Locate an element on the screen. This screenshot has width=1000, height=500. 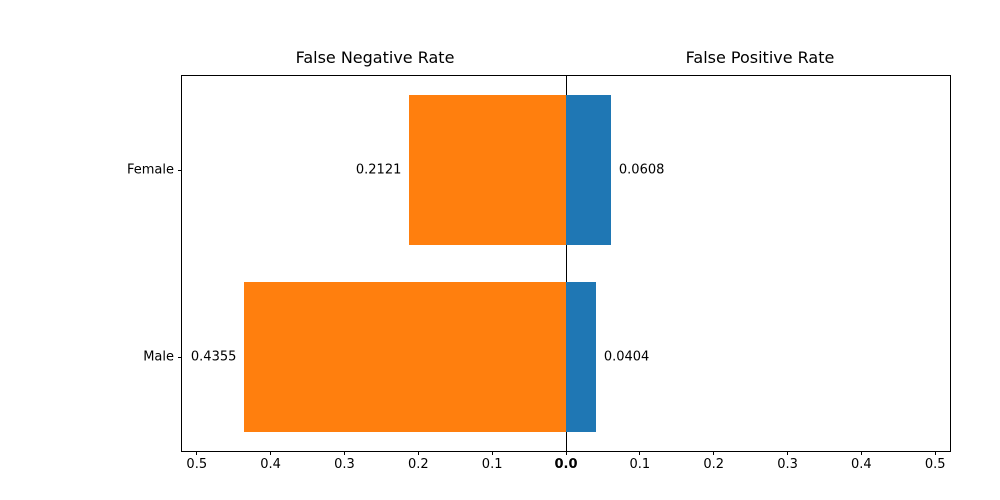
y-tick-label-male: Male is located at coordinates (158, 357).